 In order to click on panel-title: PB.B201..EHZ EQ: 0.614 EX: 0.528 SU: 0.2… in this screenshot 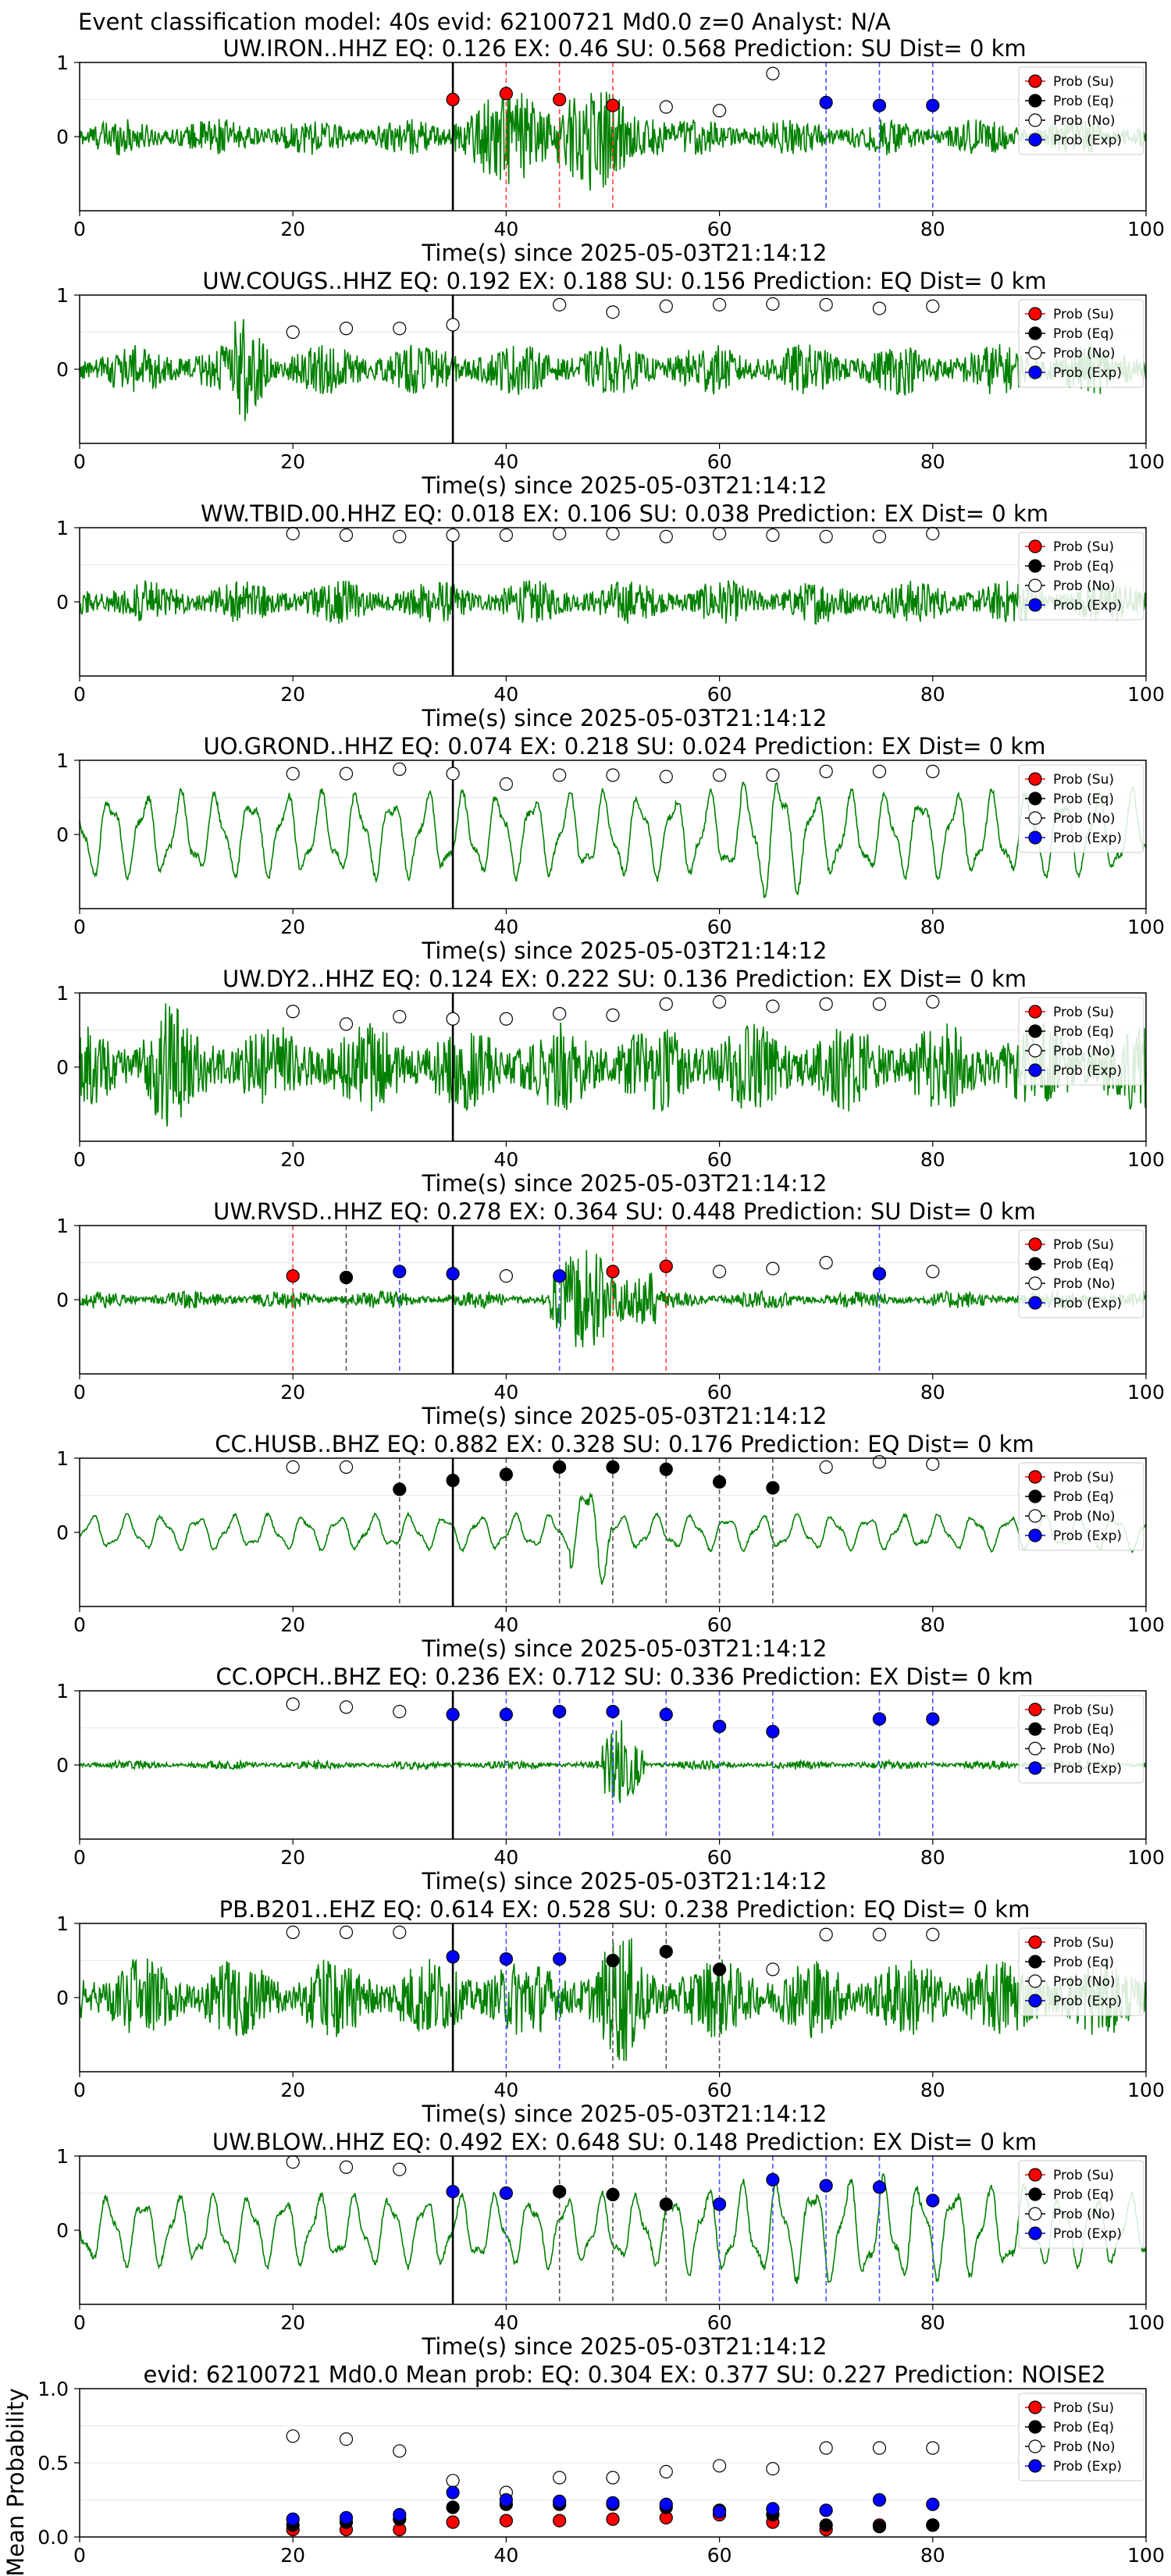, I will do `click(624, 1909)`.